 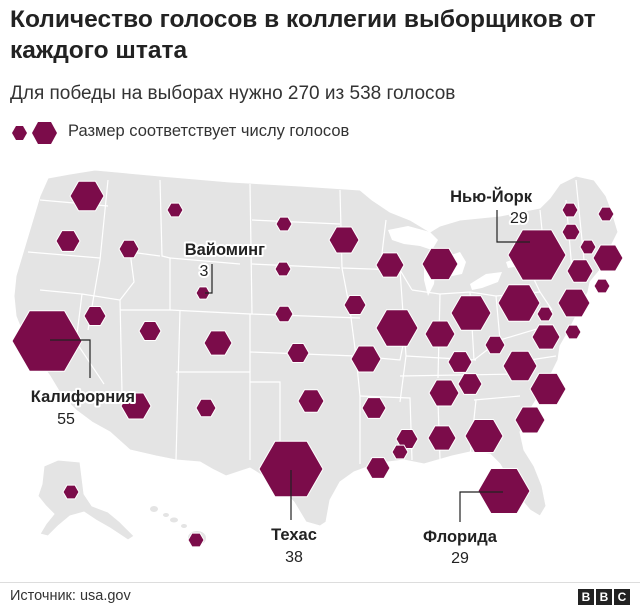 What do you see at coordinates (86, 500) in the screenshot?
I see `alaska-shape` at bounding box center [86, 500].